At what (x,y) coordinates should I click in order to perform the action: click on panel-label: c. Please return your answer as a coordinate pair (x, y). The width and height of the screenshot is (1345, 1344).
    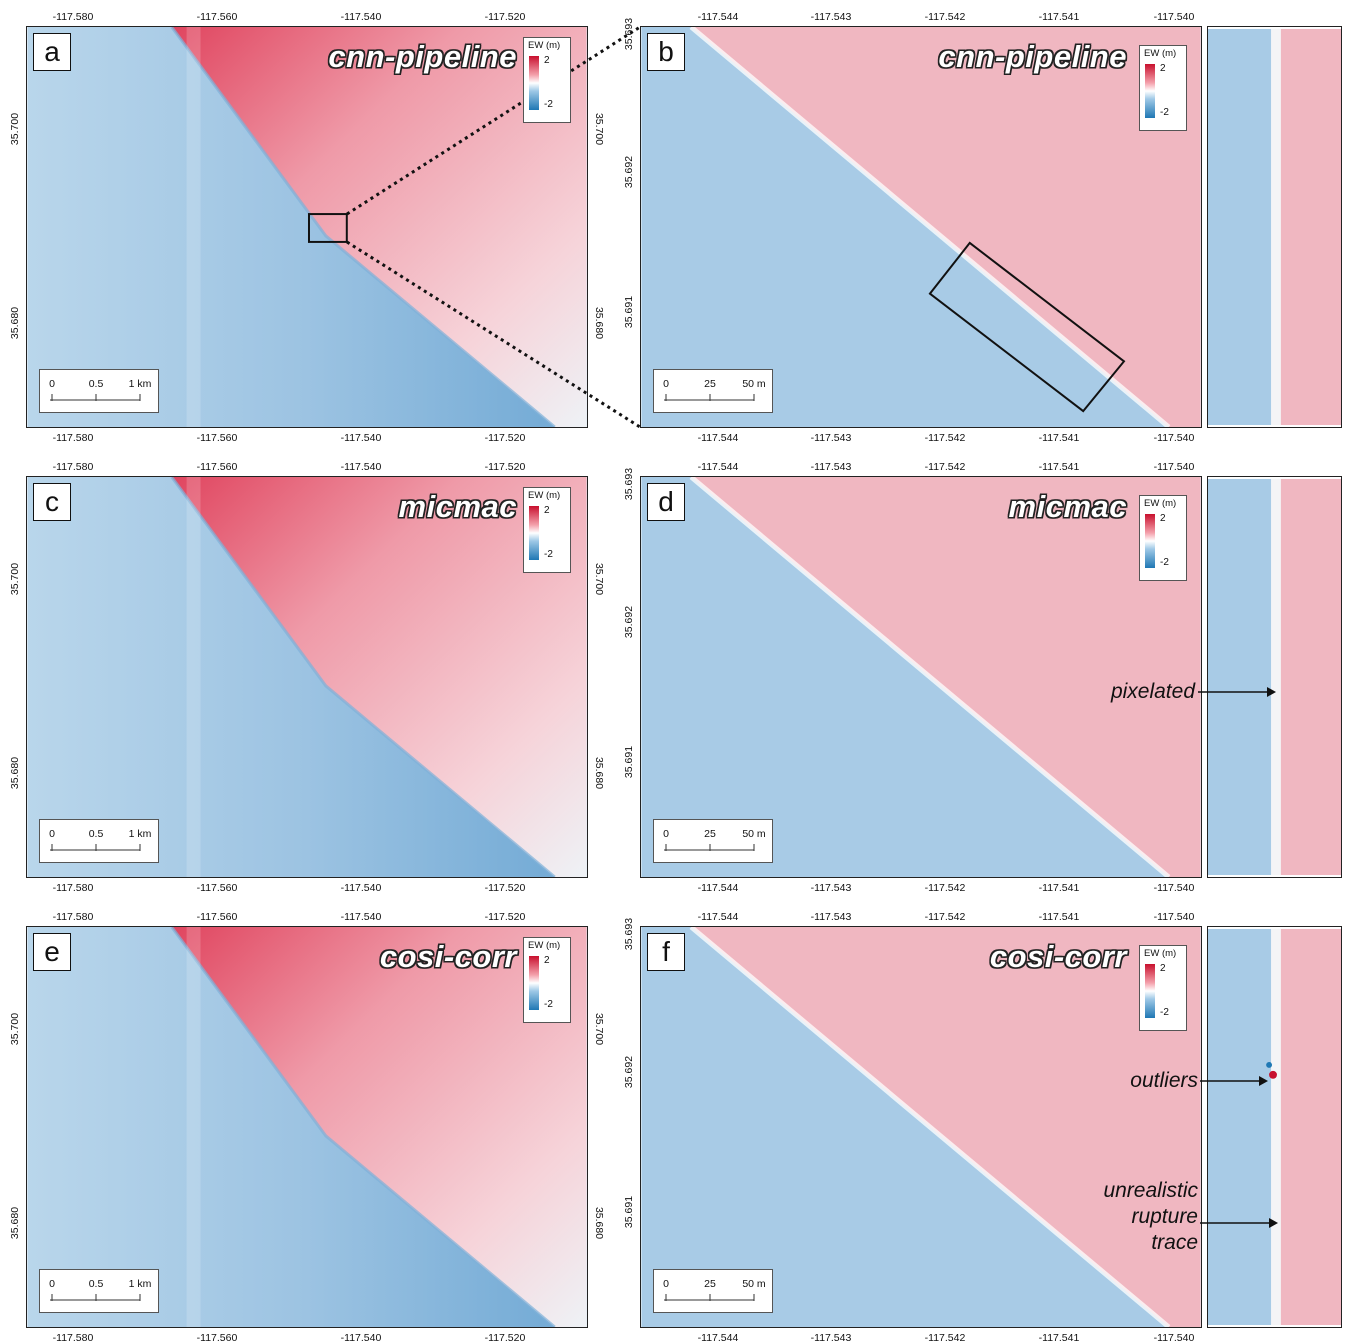
    Looking at the image, I should click on (52, 502).